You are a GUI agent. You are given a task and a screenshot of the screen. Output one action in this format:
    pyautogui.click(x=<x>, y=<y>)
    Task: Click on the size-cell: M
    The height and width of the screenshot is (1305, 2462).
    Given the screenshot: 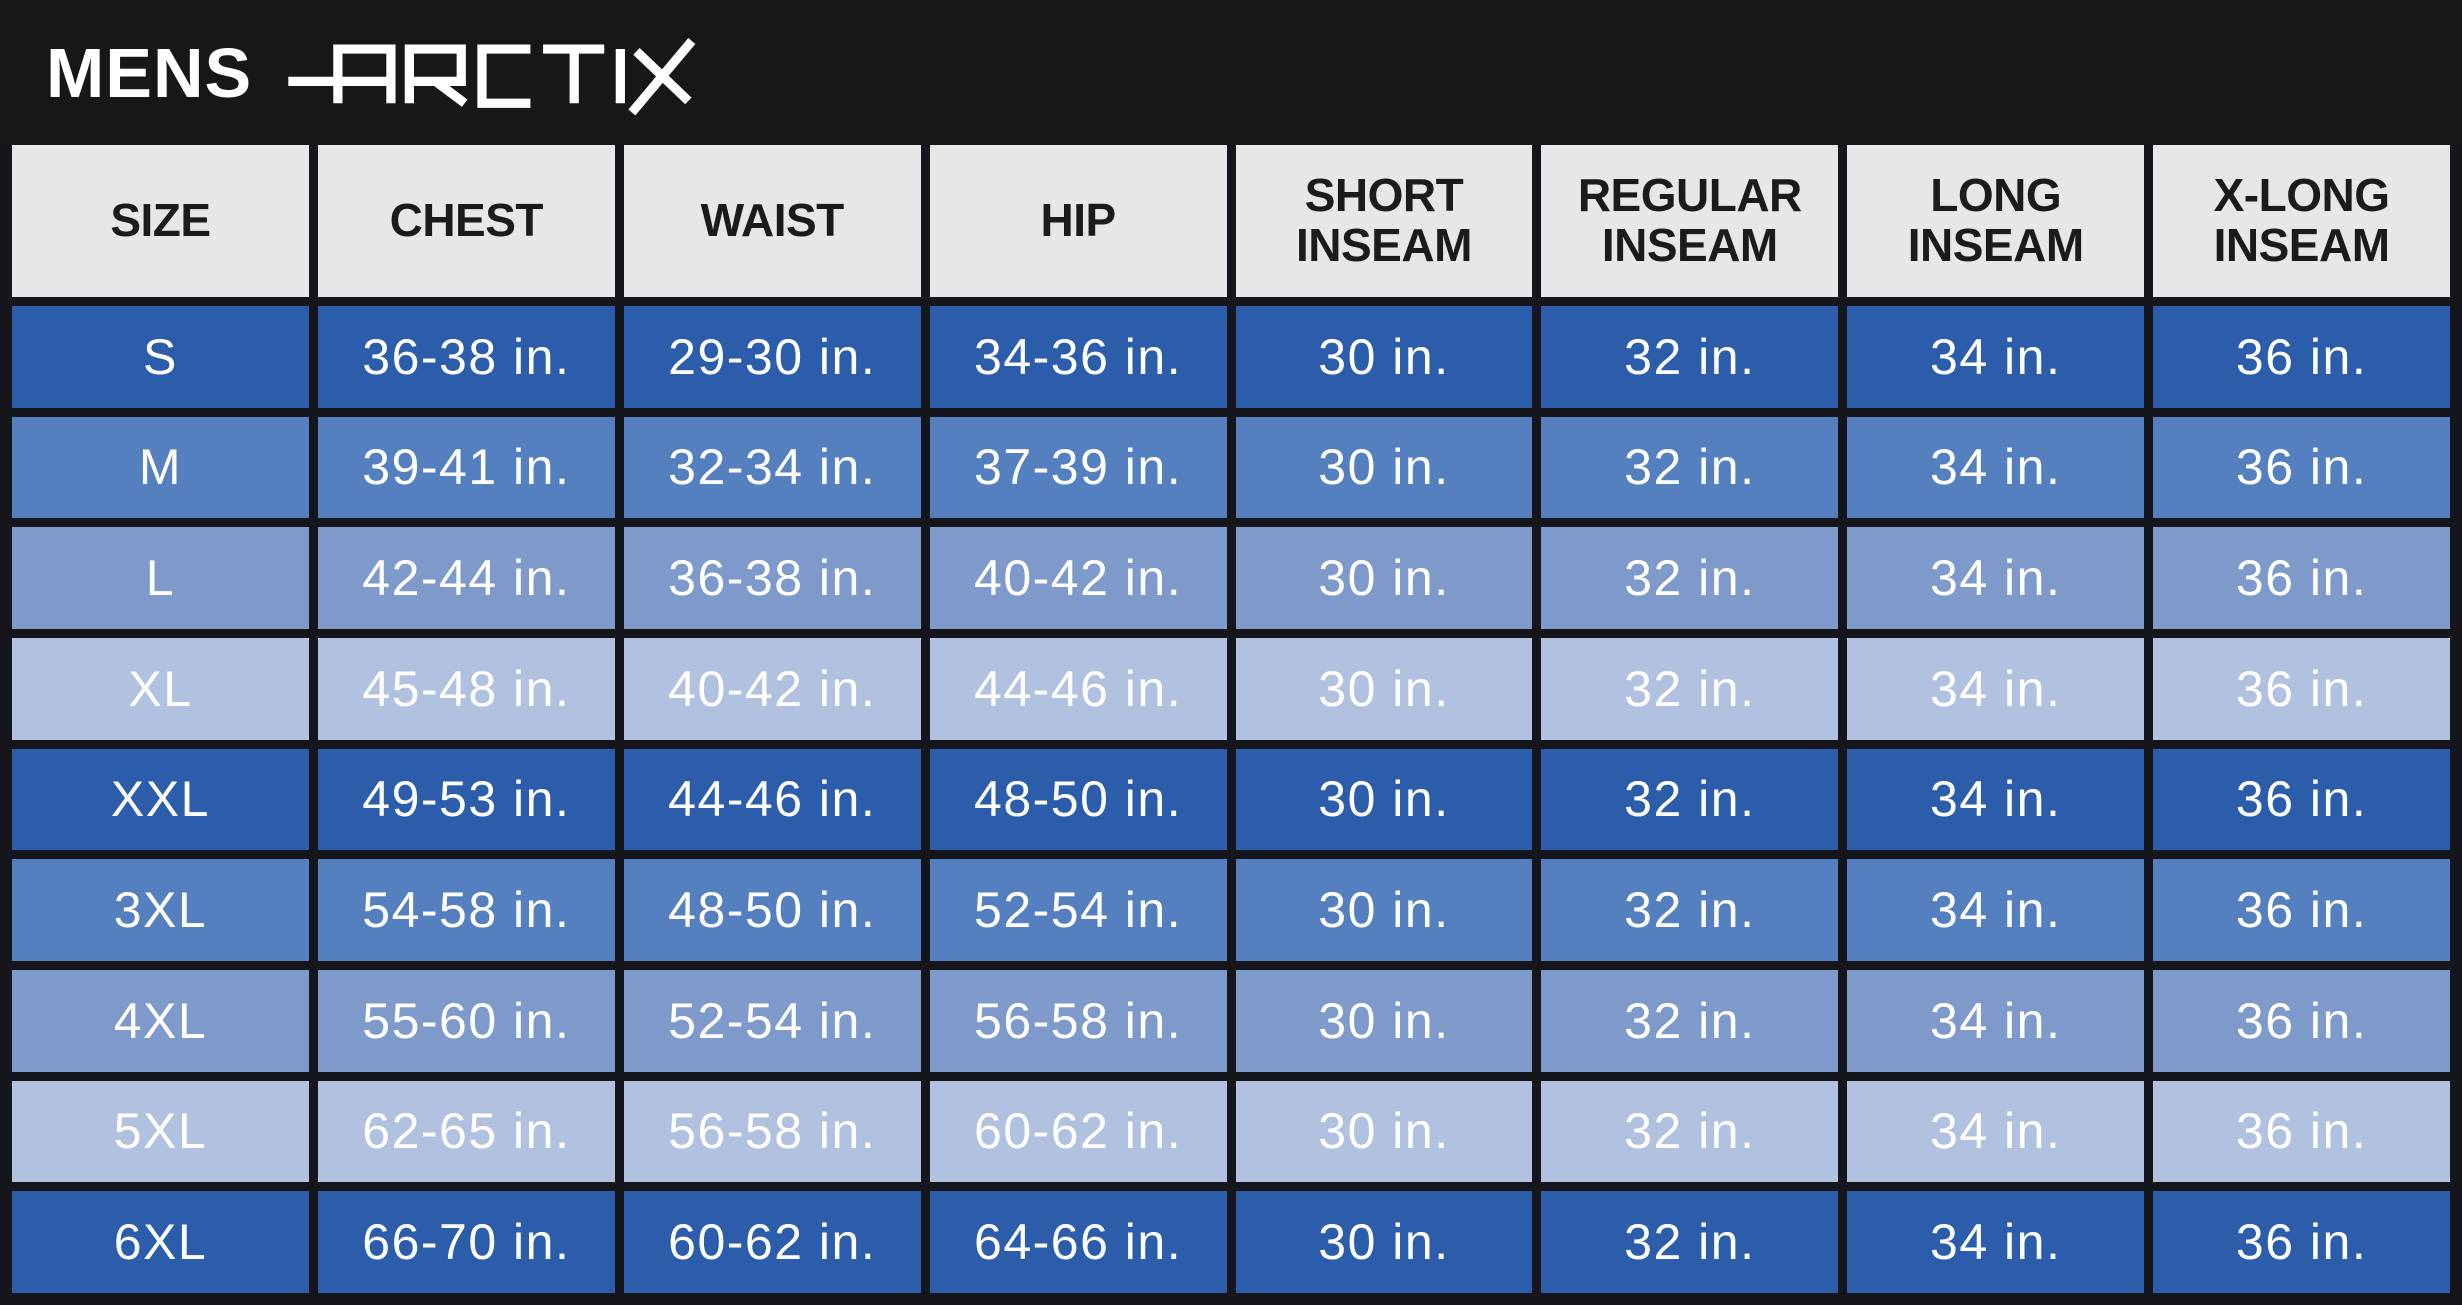 What is the action you would take?
    pyautogui.click(x=160, y=467)
    